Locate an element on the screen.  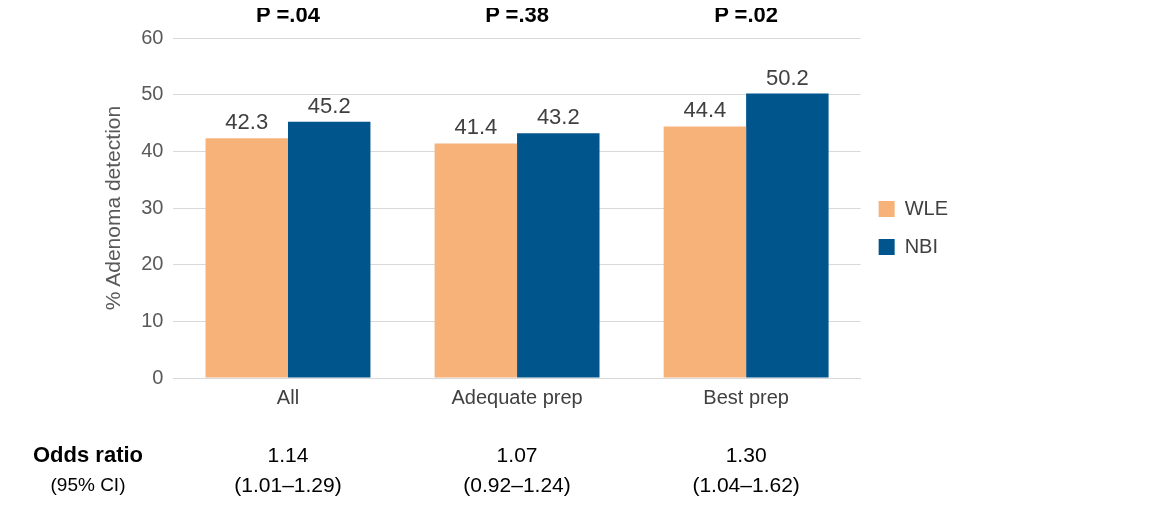
text: 1.14 is located at coordinates (288, 454).